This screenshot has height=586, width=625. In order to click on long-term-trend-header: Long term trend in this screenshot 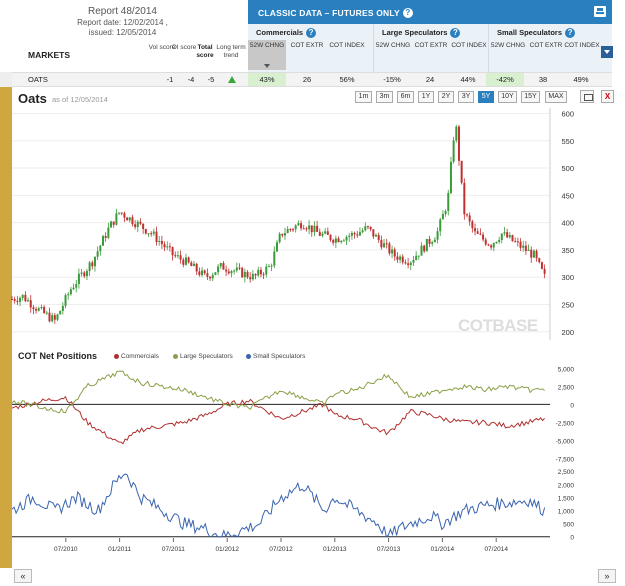, I will do `click(231, 51)`.